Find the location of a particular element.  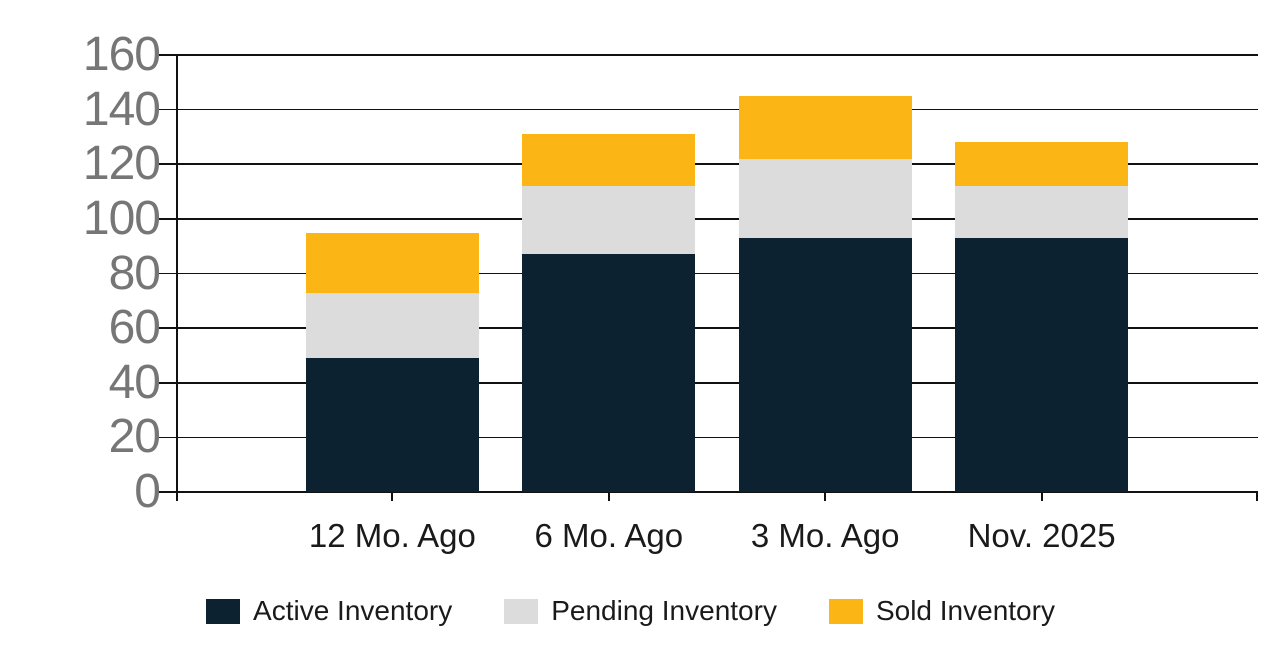

legend-swatch-sold-inventory is located at coordinates (845, 611).